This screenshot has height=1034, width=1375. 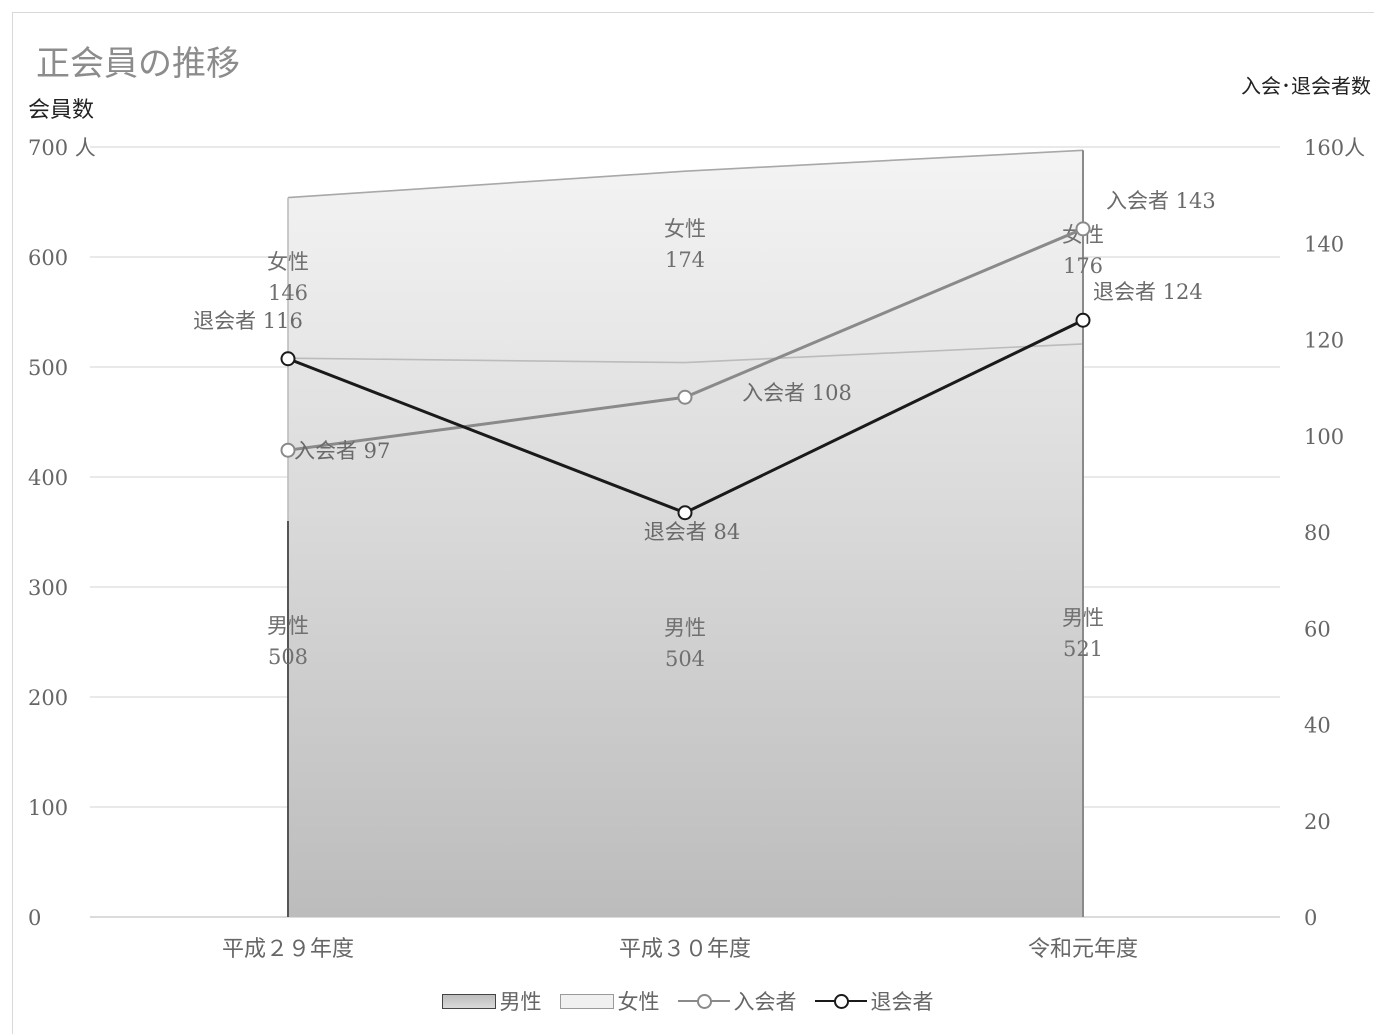 I want to click on data-label-joiners: 入会者 97, so click(x=342, y=451).